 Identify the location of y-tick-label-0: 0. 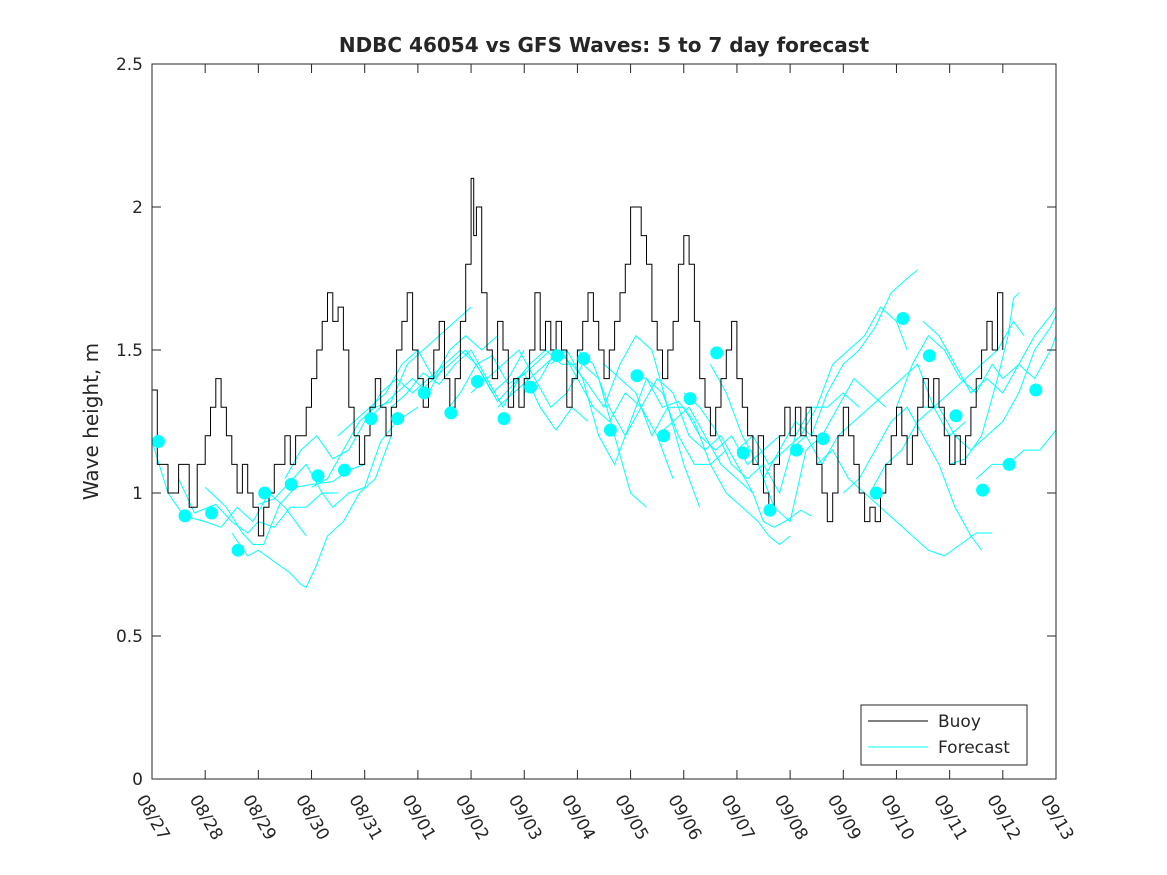
(137, 780).